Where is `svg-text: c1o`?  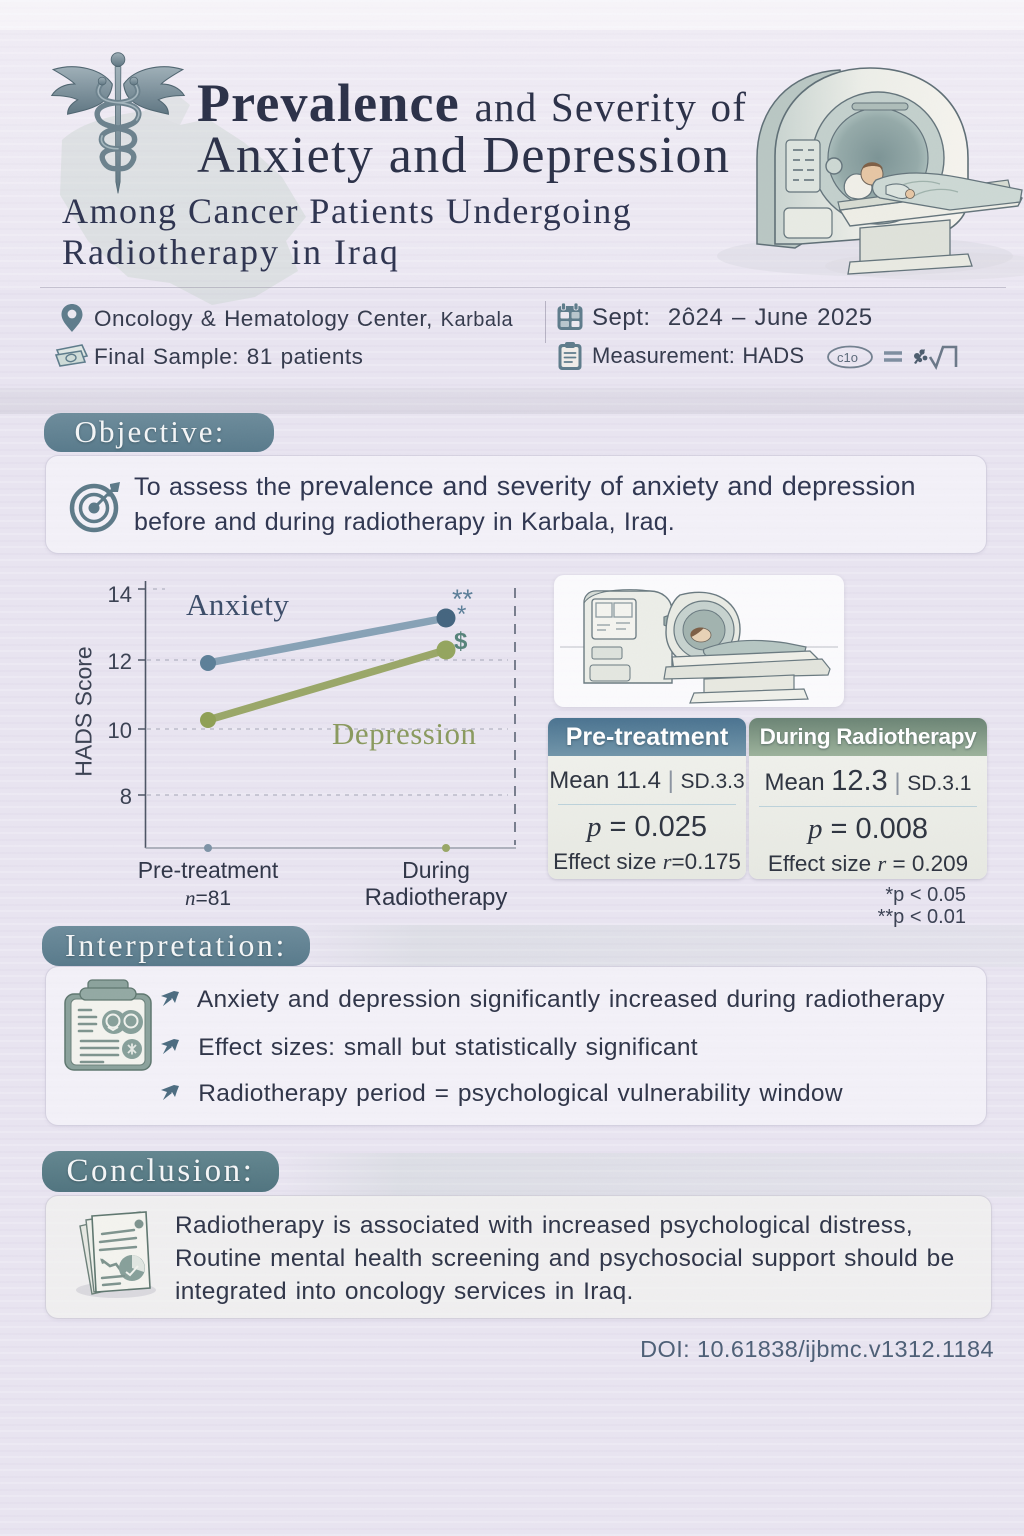
svg-text: c1o is located at coordinates (847, 357).